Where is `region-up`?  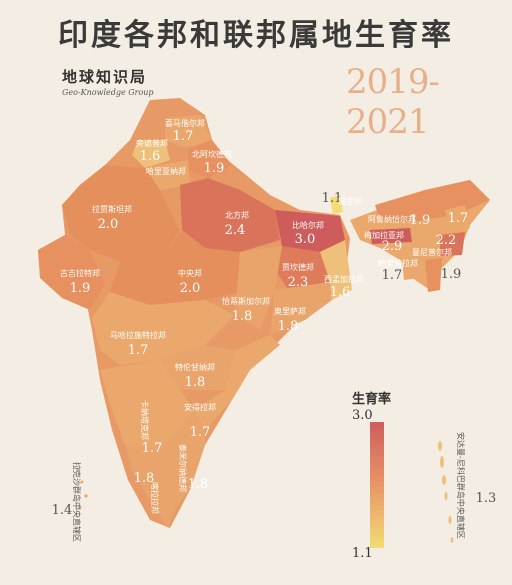
region-up is located at coordinates (230, 215).